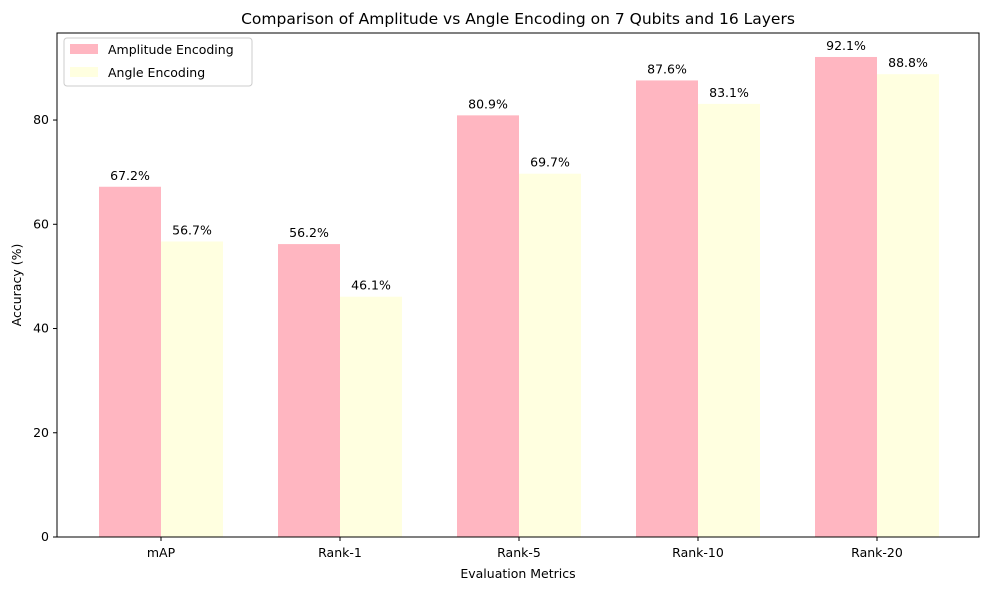  I want to click on data-label: 92.1%, so click(846, 45).